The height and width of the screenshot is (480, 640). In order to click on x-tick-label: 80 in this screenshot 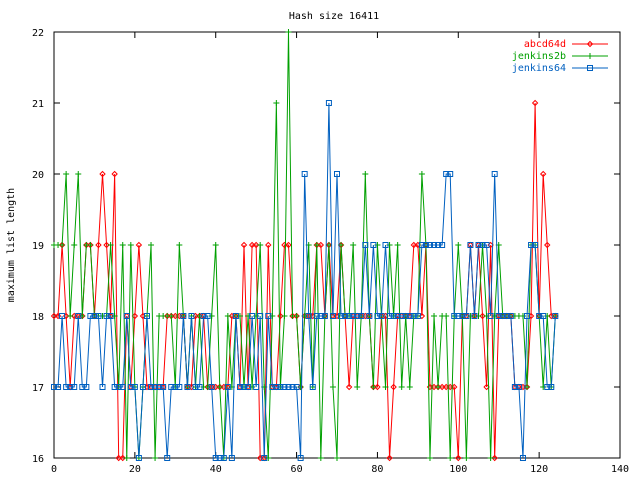, I will do `click(377, 469)`.